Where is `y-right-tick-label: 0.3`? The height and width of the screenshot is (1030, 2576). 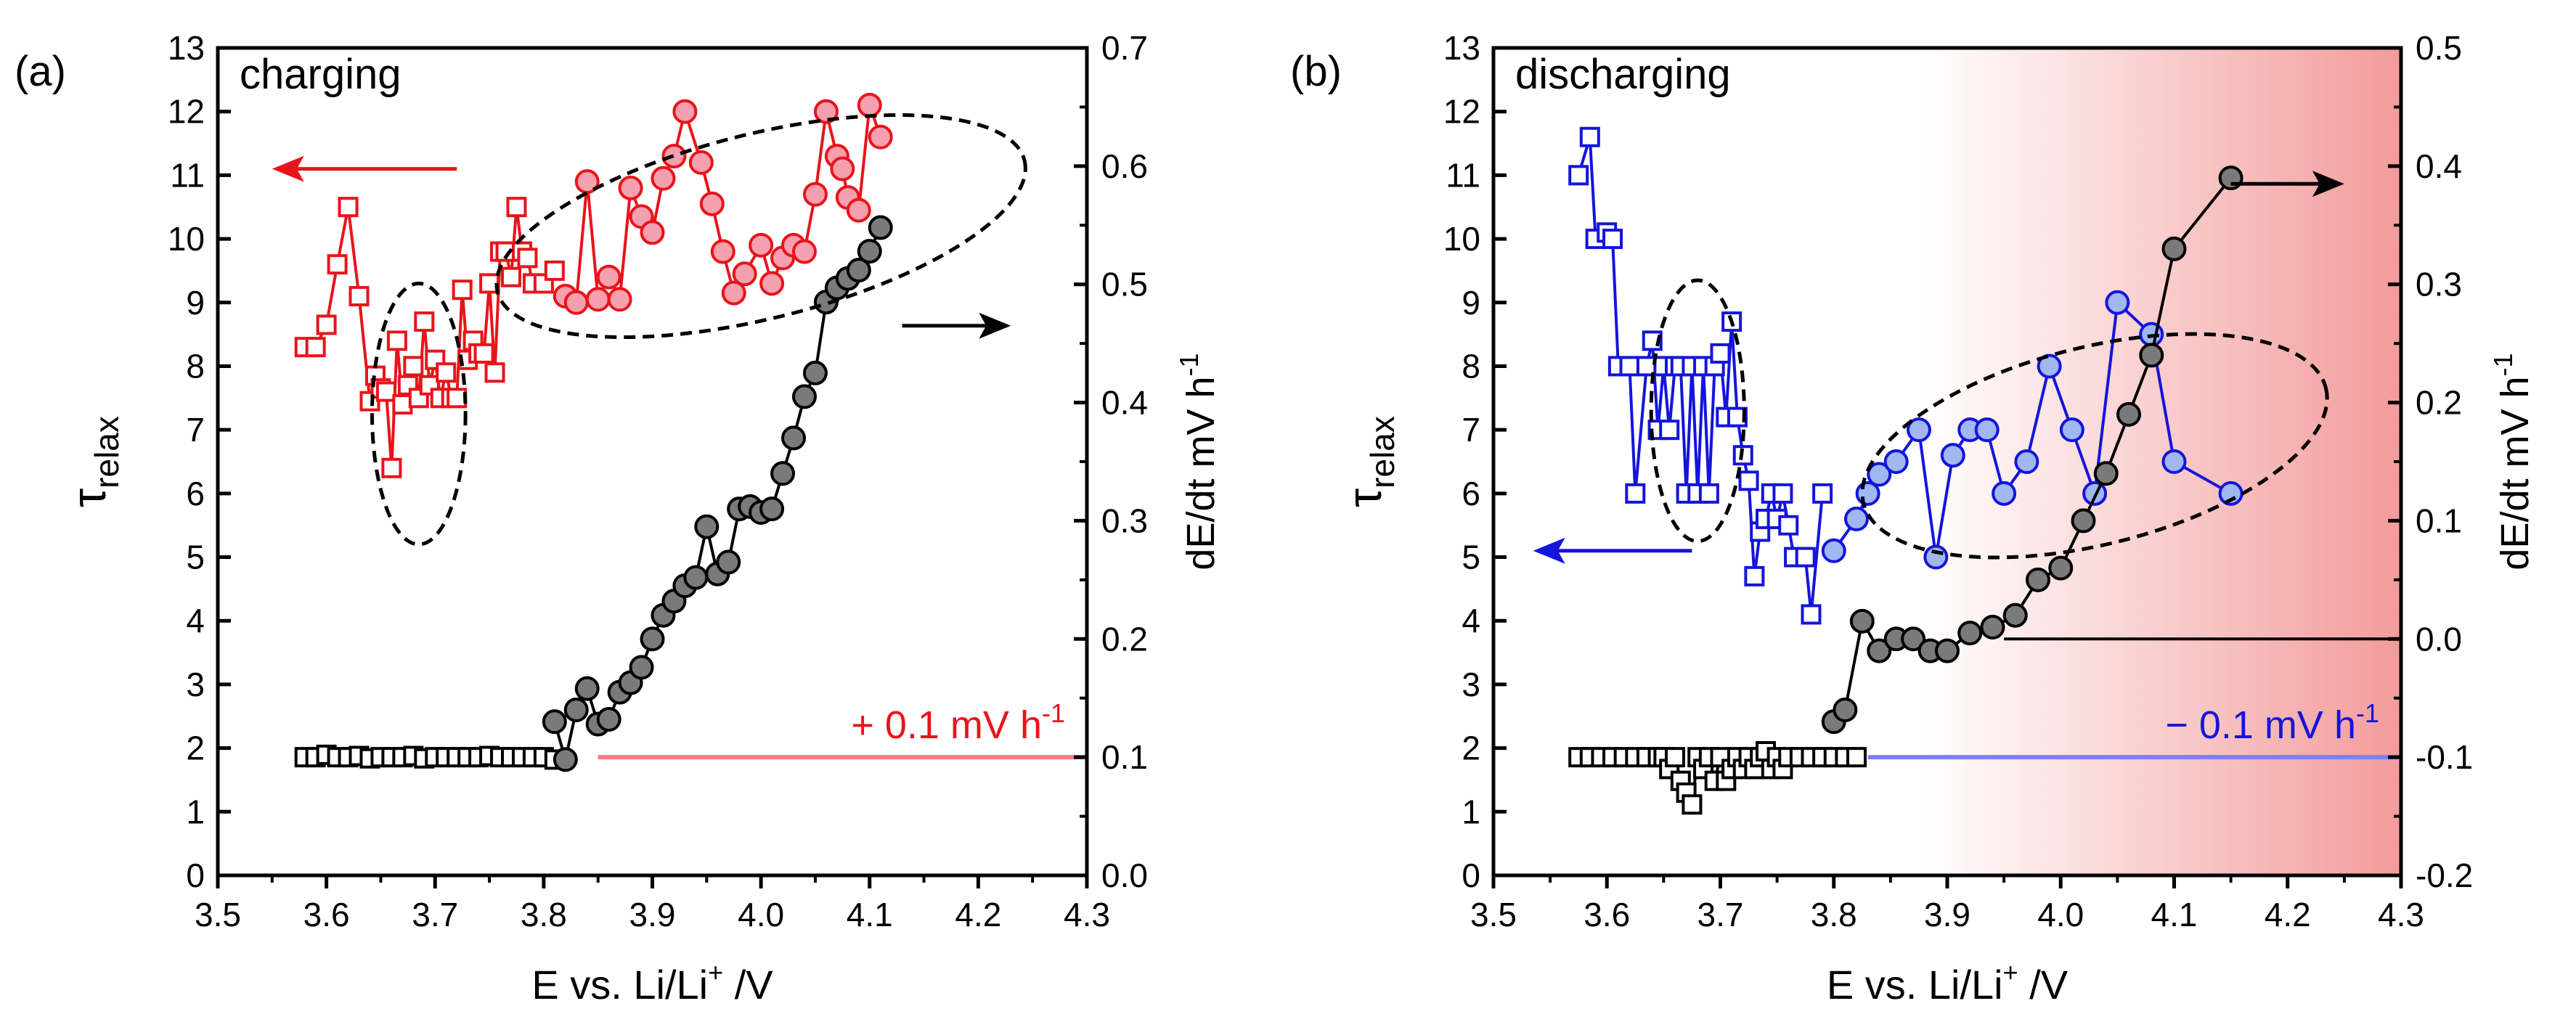 y-right-tick-label: 0.3 is located at coordinates (2439, 284).